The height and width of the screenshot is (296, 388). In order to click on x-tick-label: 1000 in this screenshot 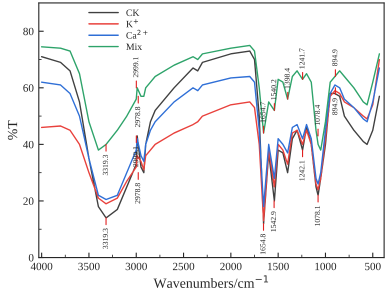, I will do `click(325, 266)`.